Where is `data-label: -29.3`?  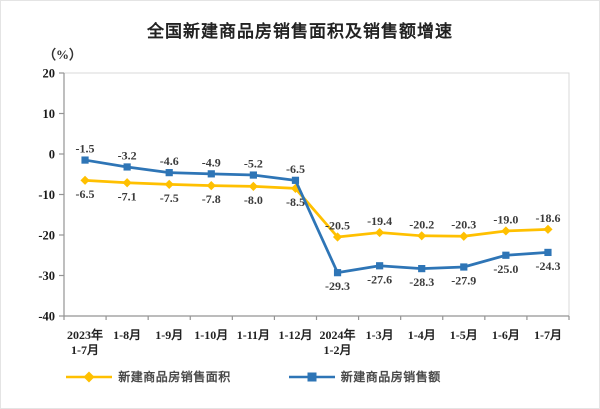
data-label: -29.3 is located at coordinates (337, 286).